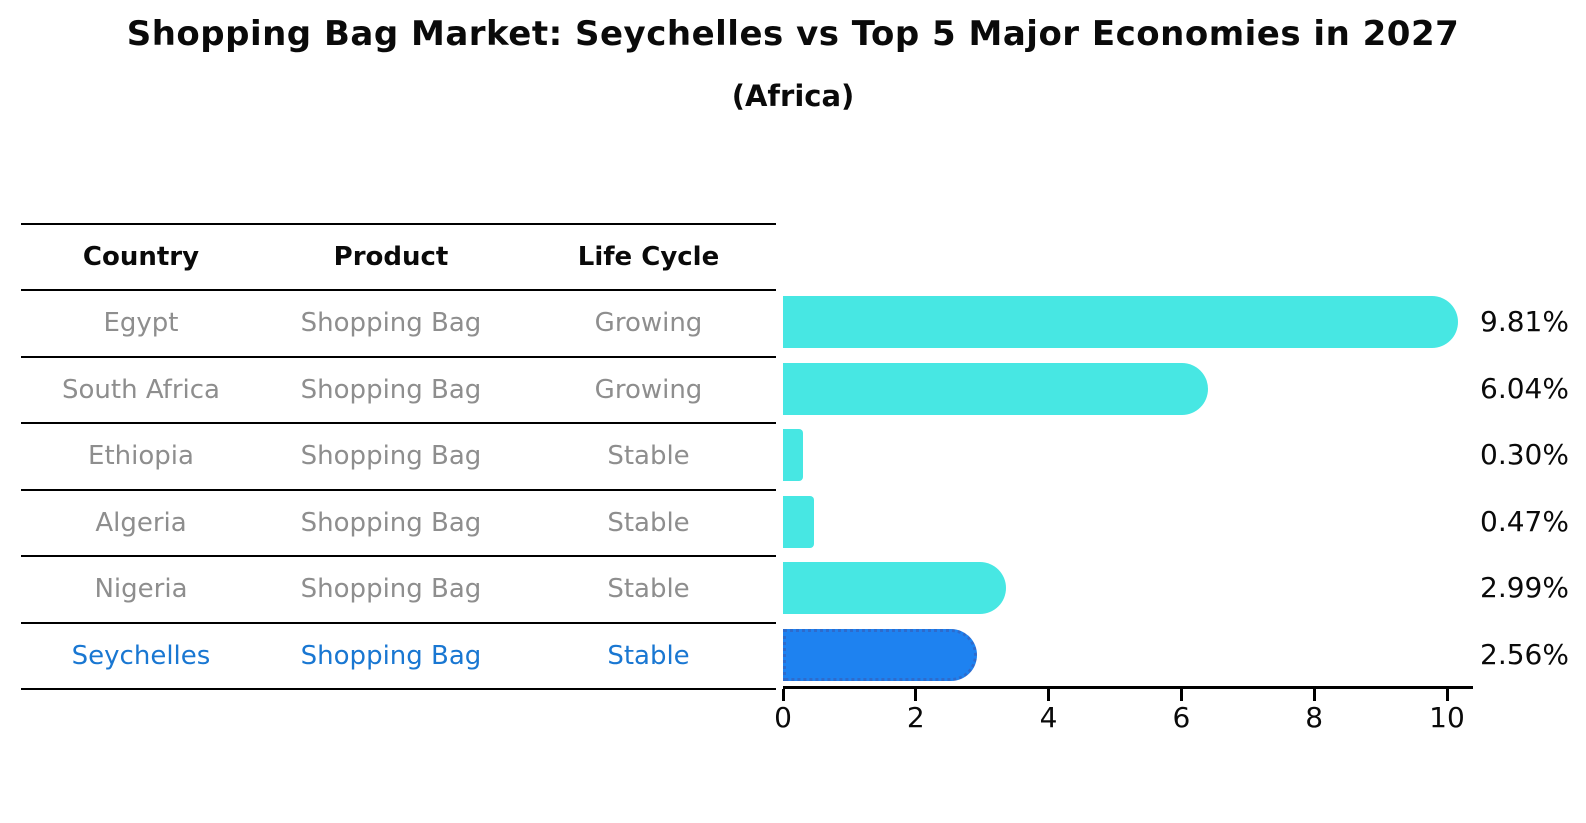  What do you see at coordinates (1524, 587) in the screenshot?
I see `bar-value-label: 2.99%` at bounding box center [1524, 587].